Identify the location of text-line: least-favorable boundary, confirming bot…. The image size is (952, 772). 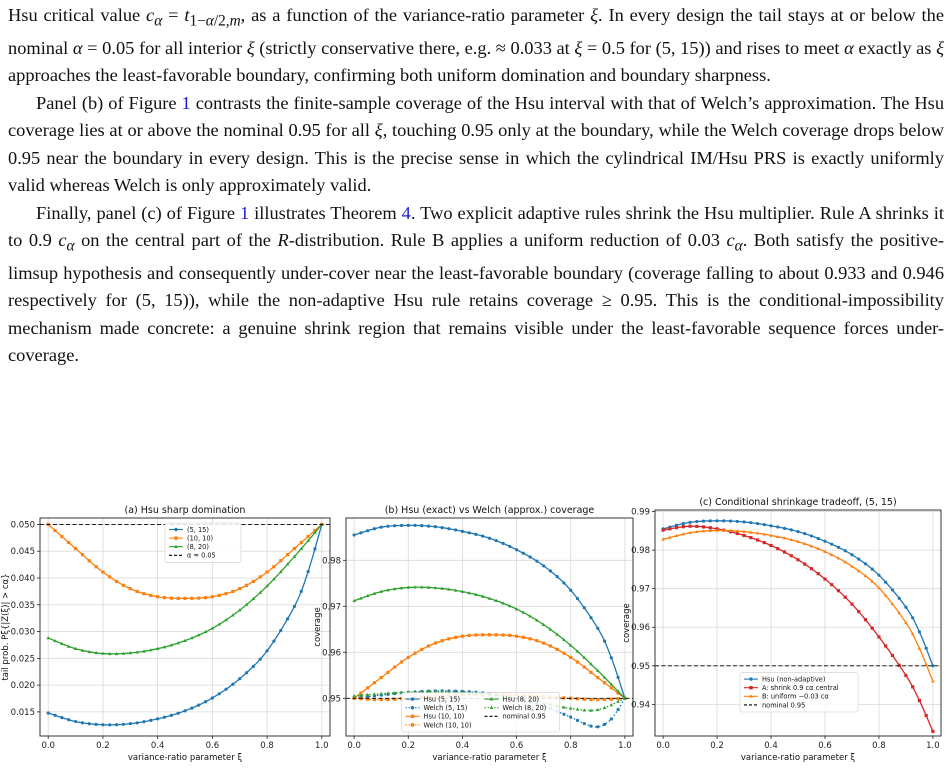
(446, 75).